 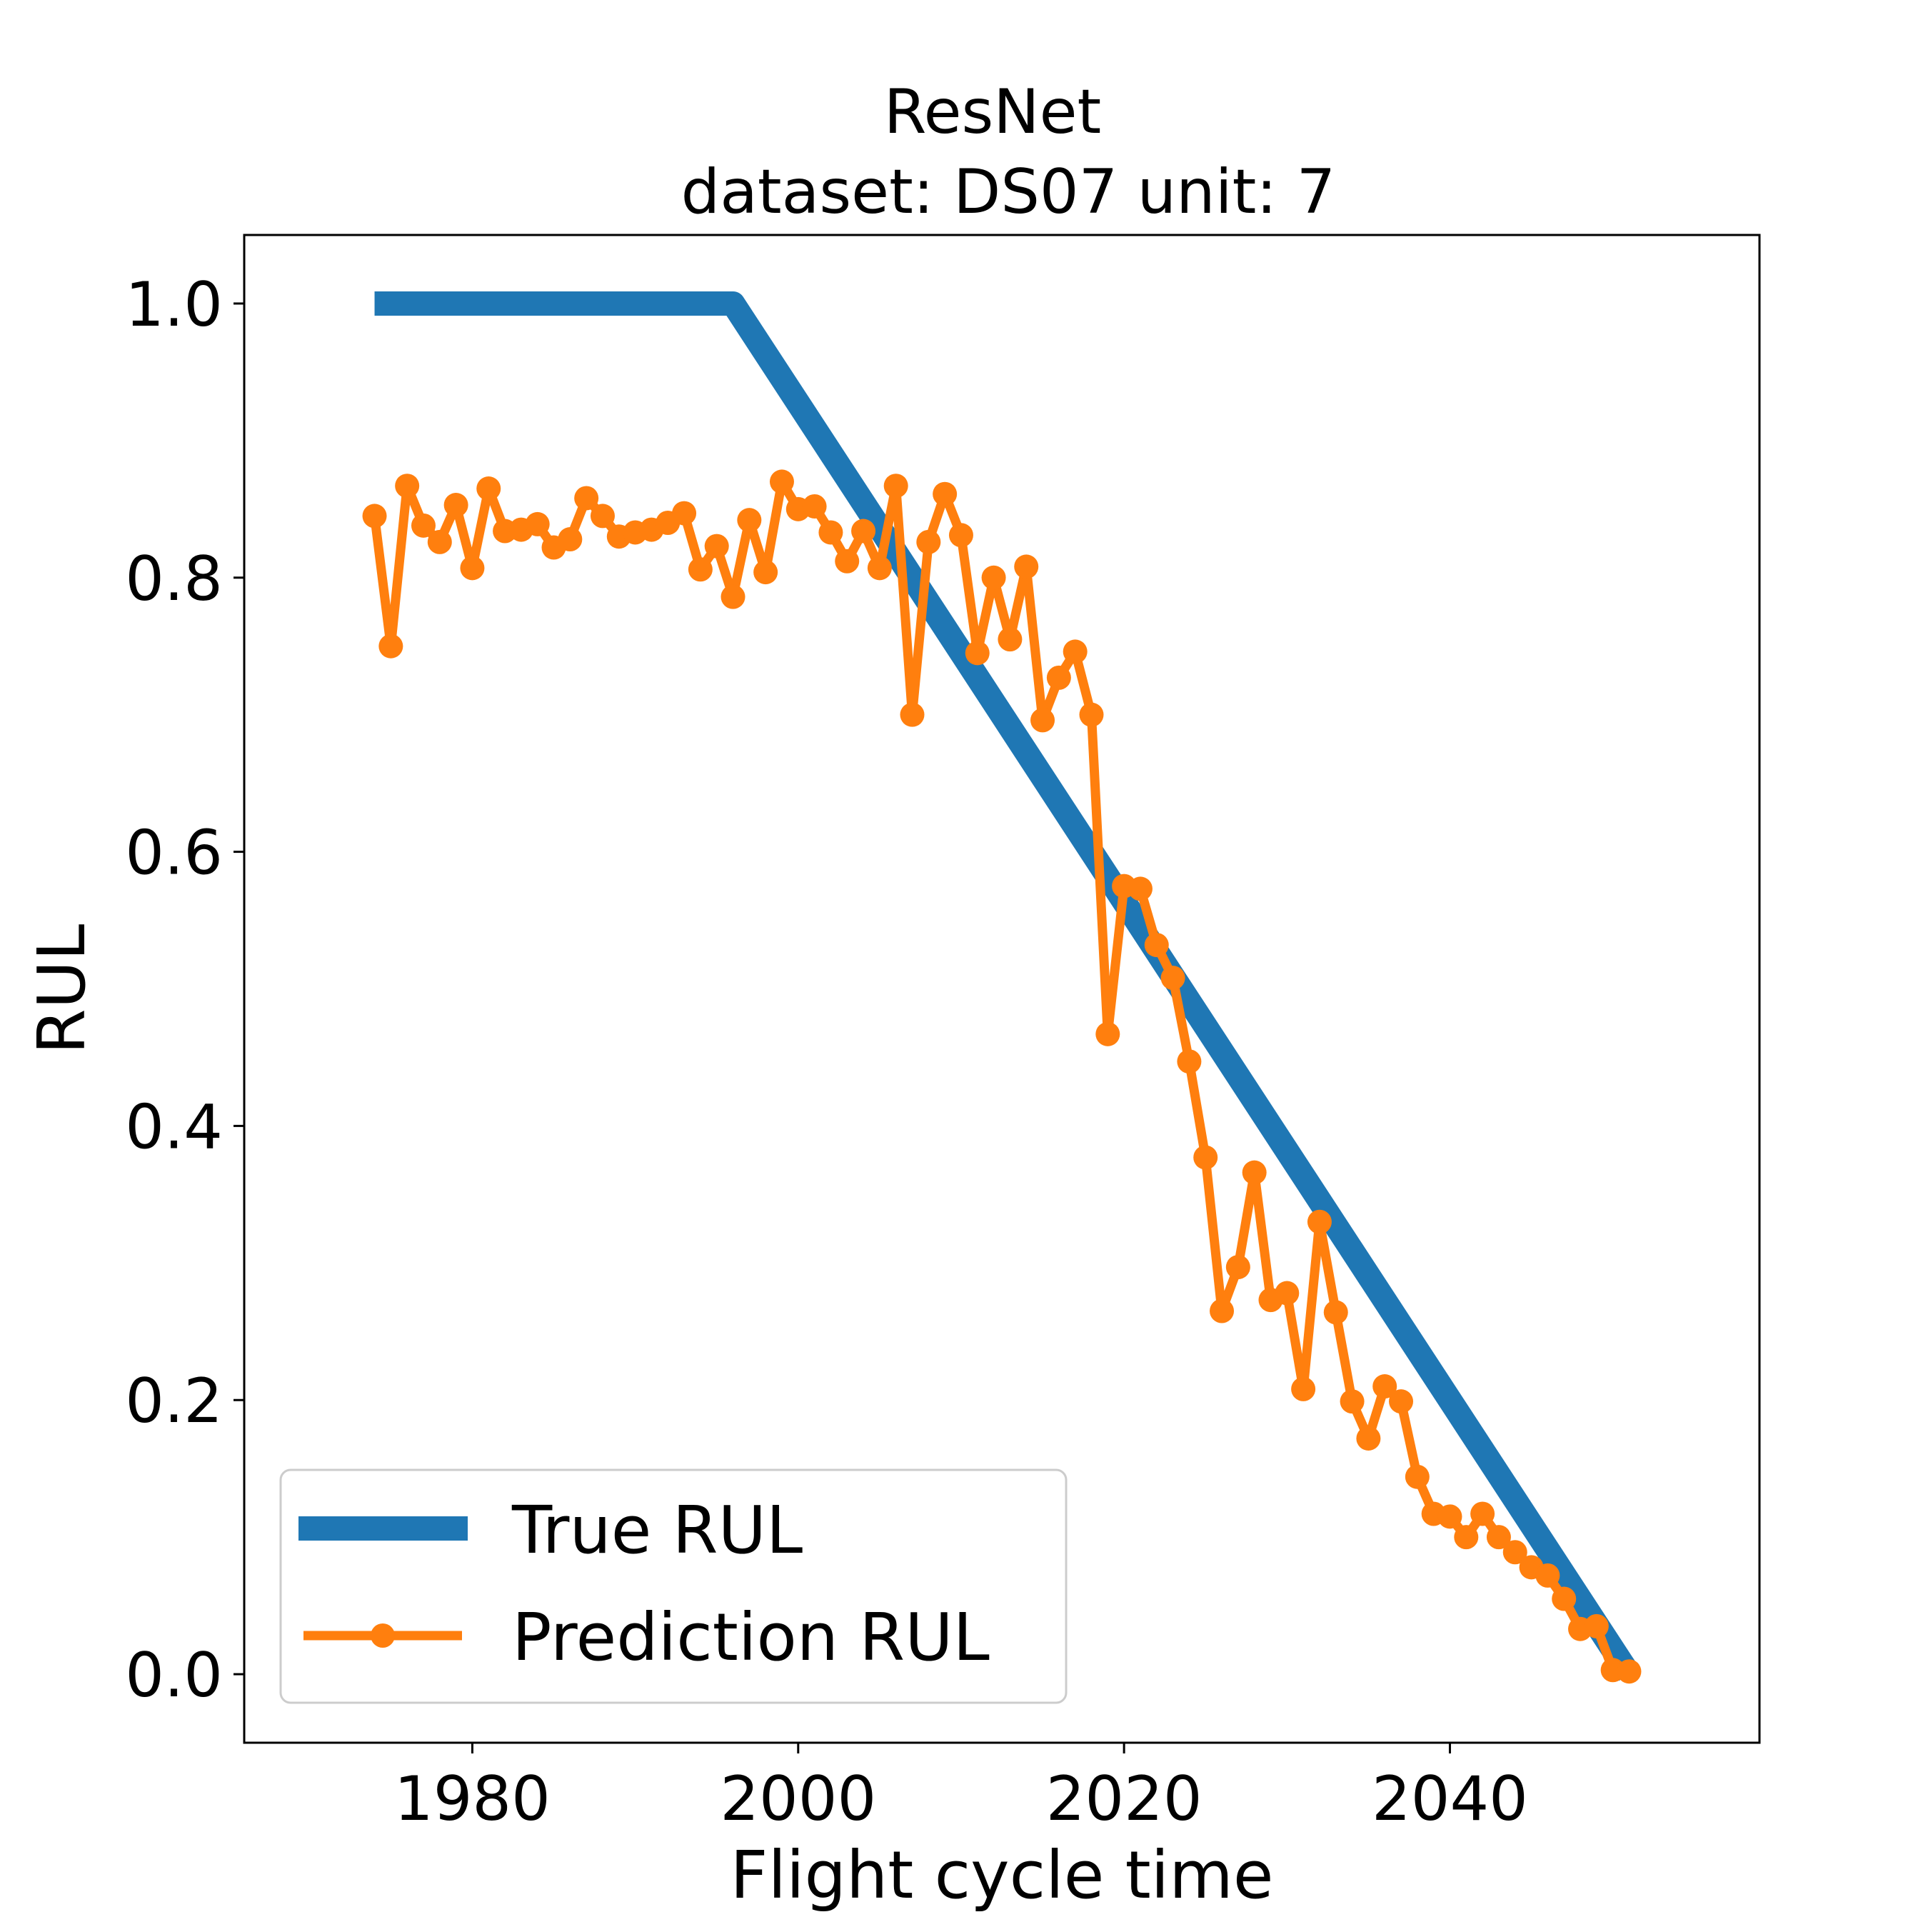 I want to click on y-tick-label: 0.0, so click(x=174, y=1675).